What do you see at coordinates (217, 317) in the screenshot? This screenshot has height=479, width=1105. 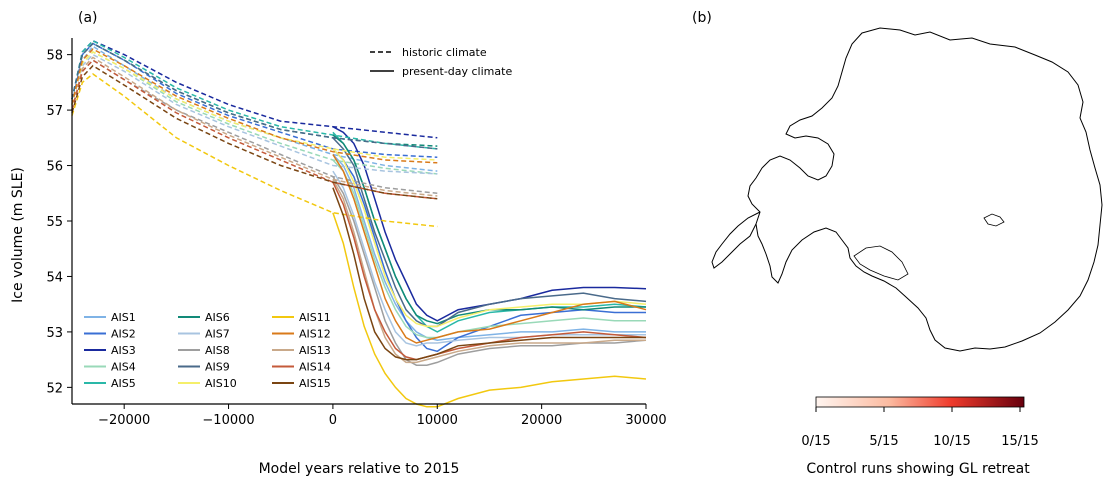 I see `legend-label-ais6: AIS6` at bounding box center [217, 317].